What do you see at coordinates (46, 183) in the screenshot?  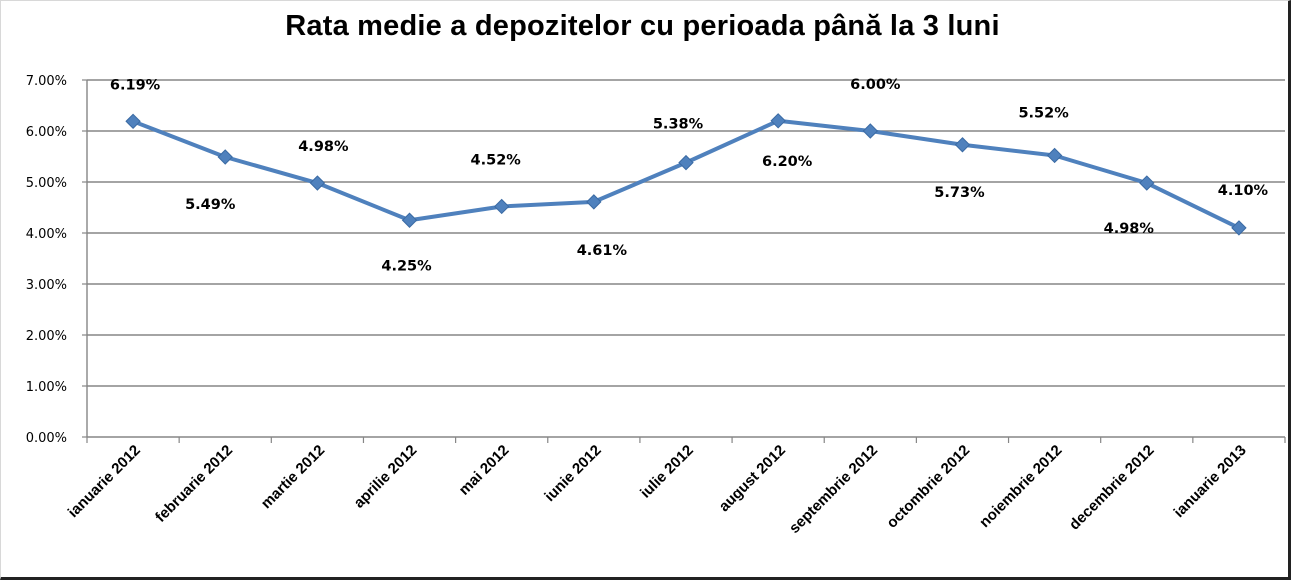 I see `y-tick-label: 5.00%` at bounding box center [46, 183].